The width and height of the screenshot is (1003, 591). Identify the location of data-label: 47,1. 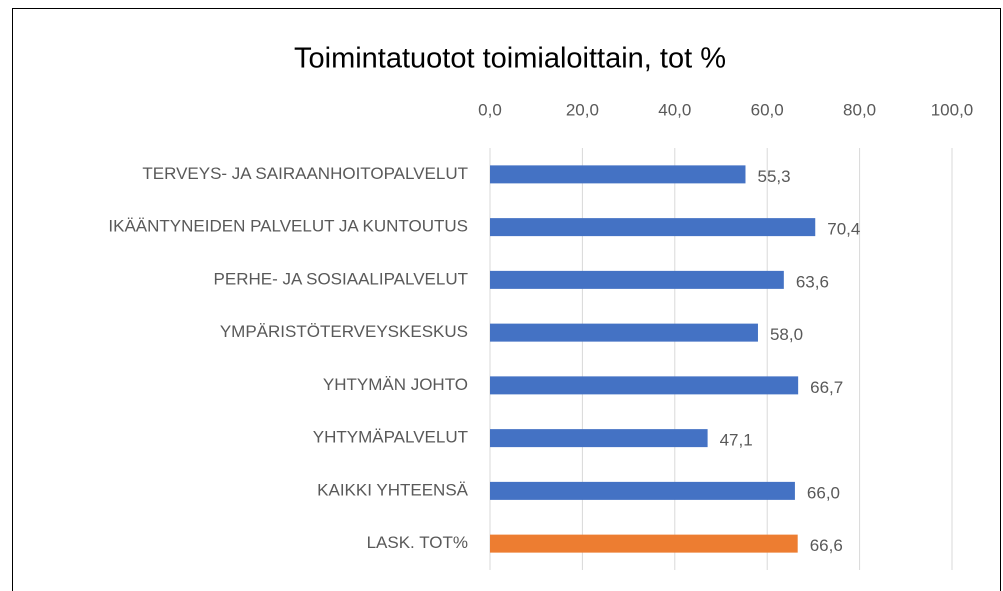
(736, 440).